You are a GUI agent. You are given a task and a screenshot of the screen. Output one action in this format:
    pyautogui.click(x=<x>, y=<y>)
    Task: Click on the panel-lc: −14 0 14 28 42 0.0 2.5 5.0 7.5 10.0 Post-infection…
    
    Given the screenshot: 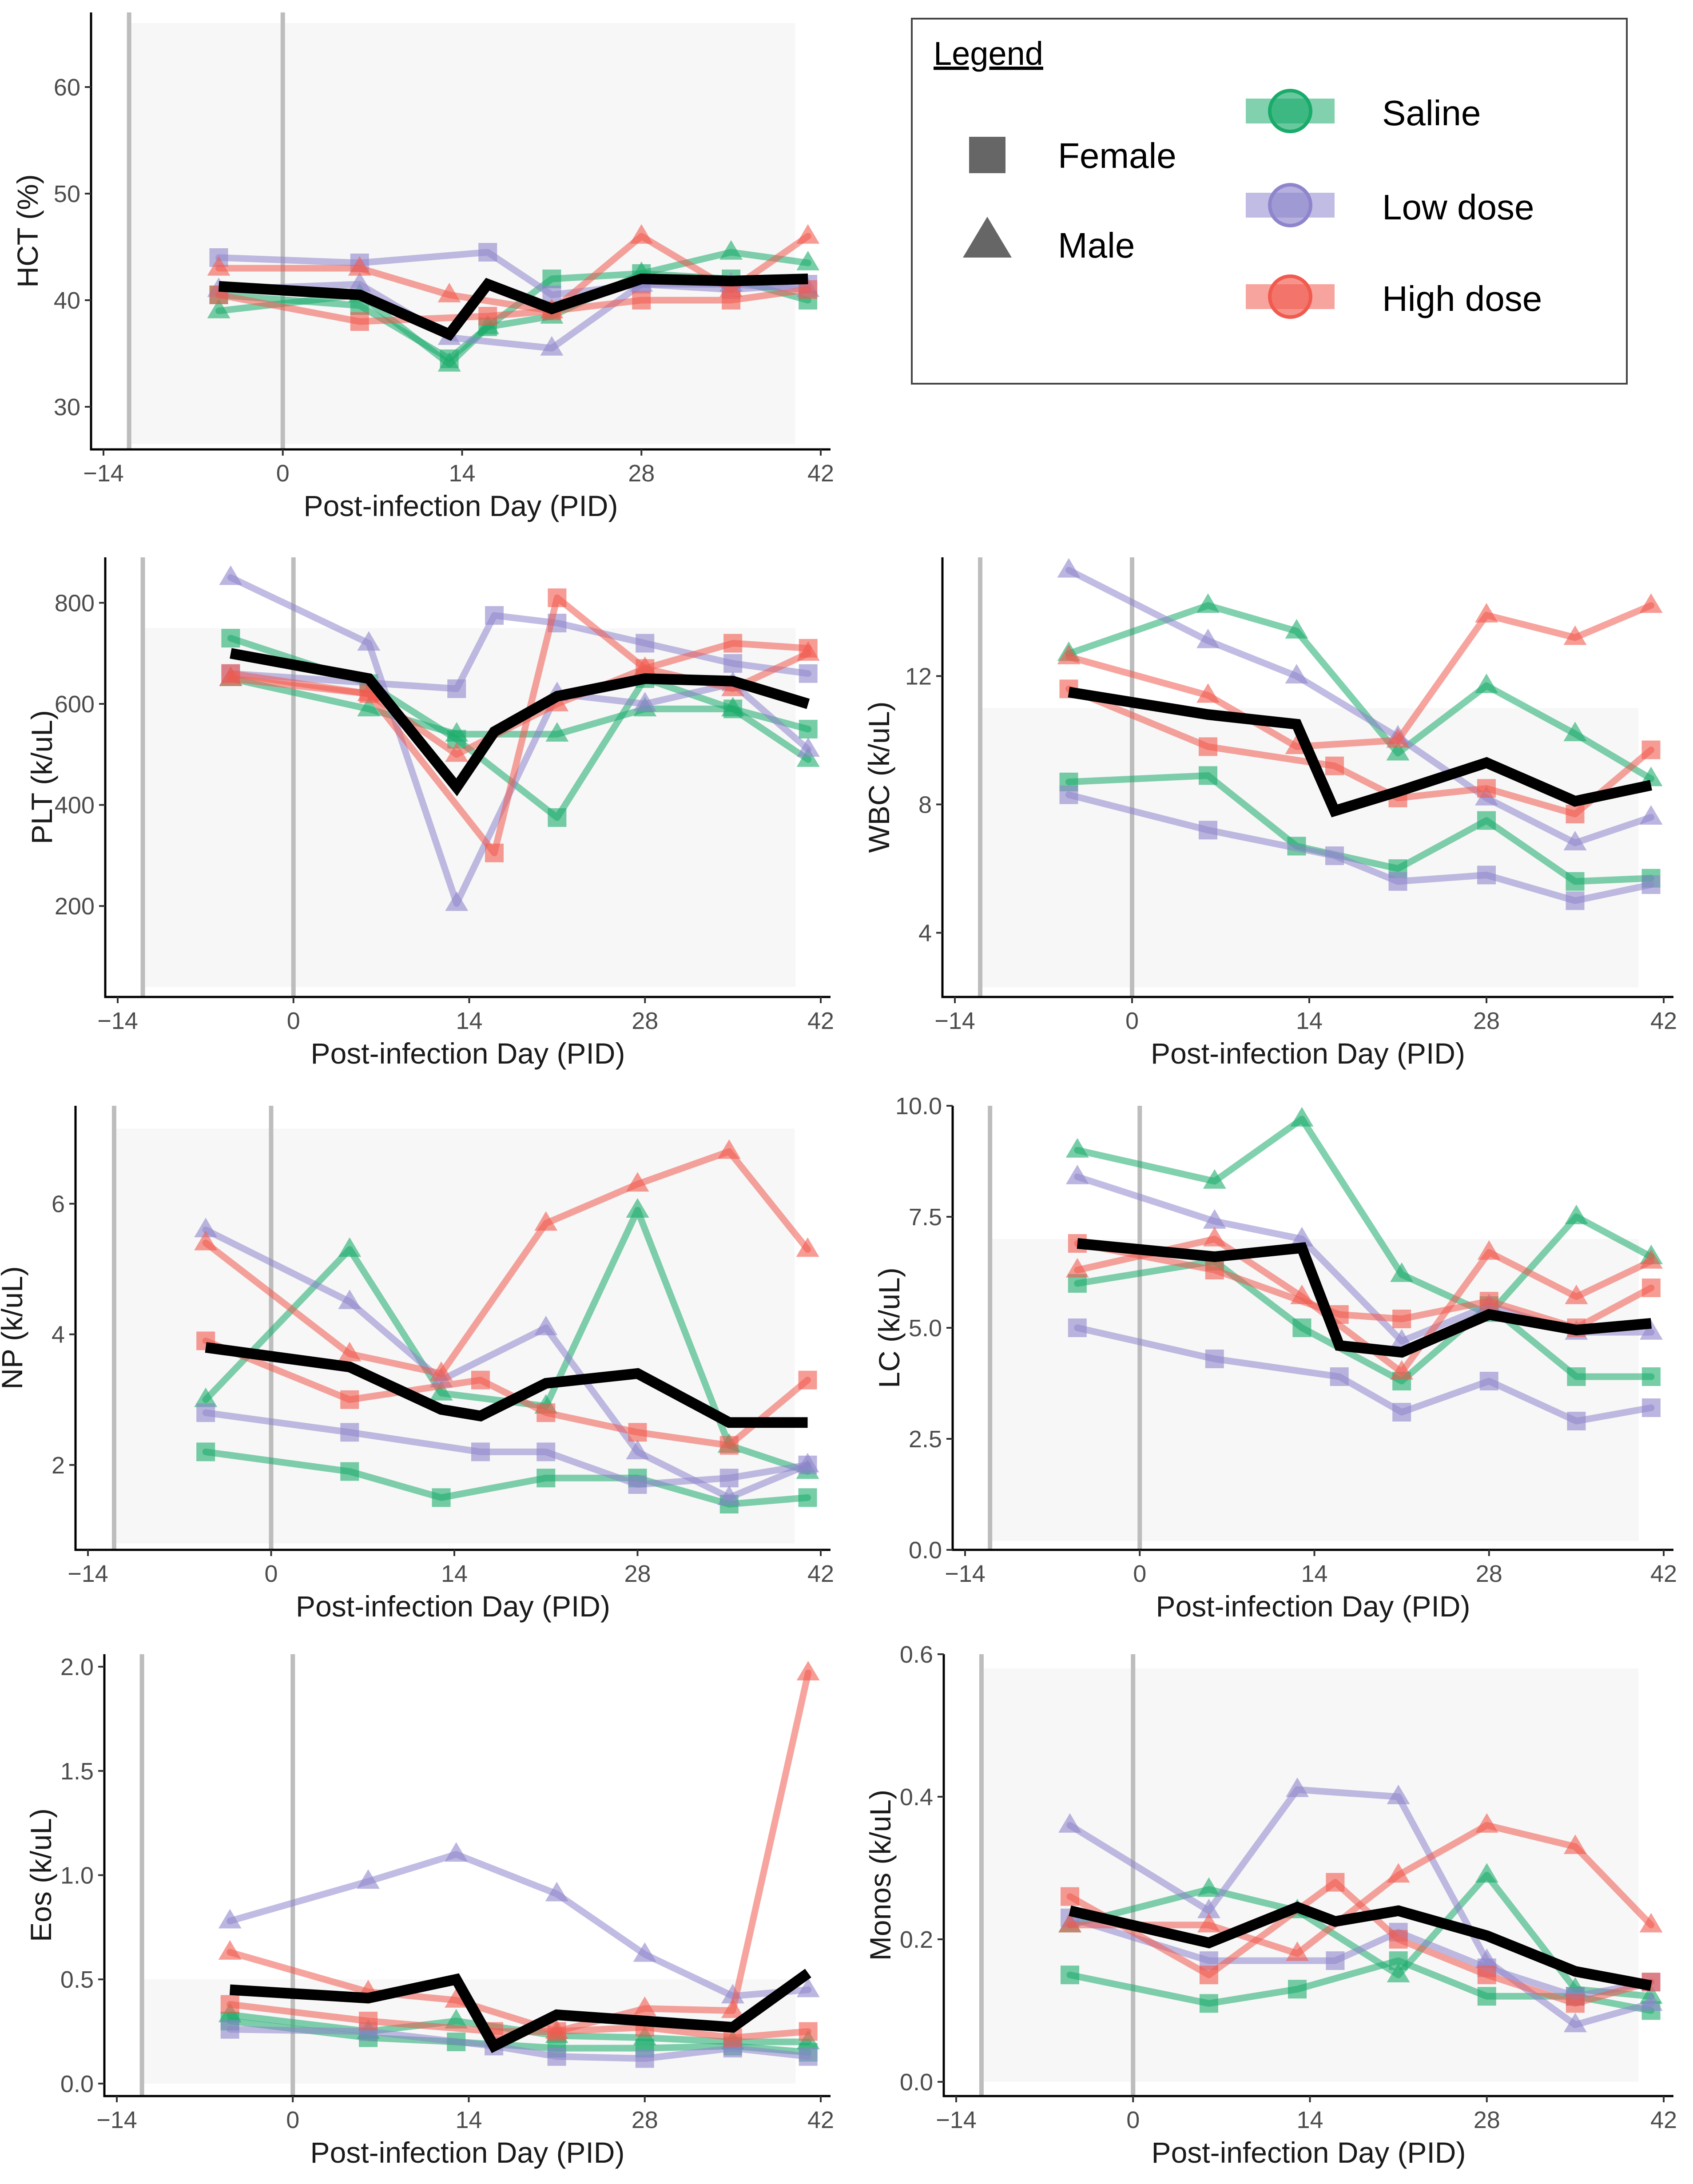 What is the action you would take?
    pyautogui.click(x=1275, y=1358)
    